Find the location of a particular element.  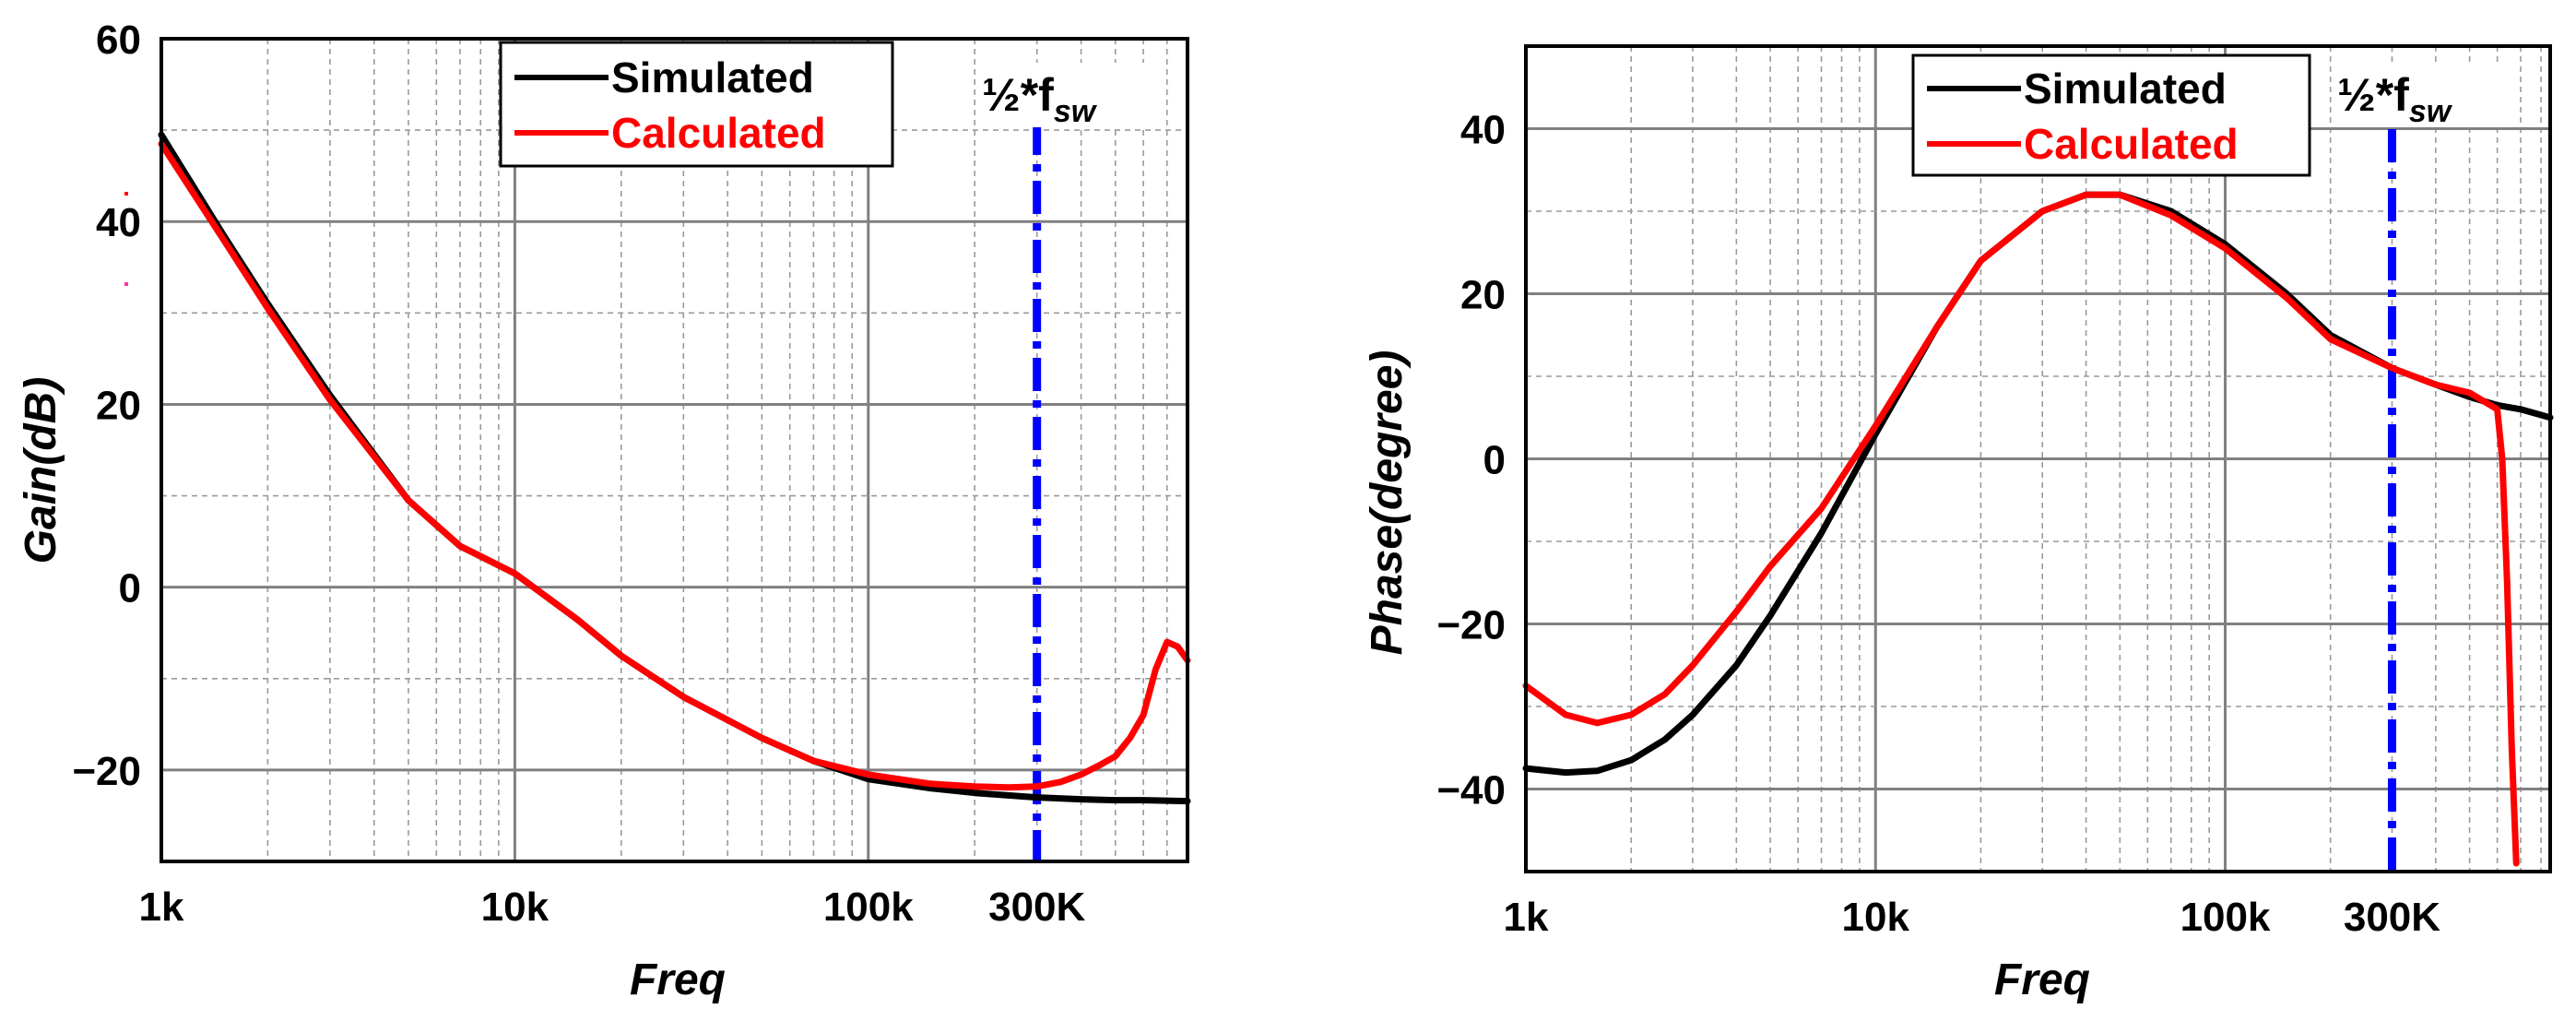

phase-half-fsw-label-main: ½*f is located at coordinates (2373, 95).